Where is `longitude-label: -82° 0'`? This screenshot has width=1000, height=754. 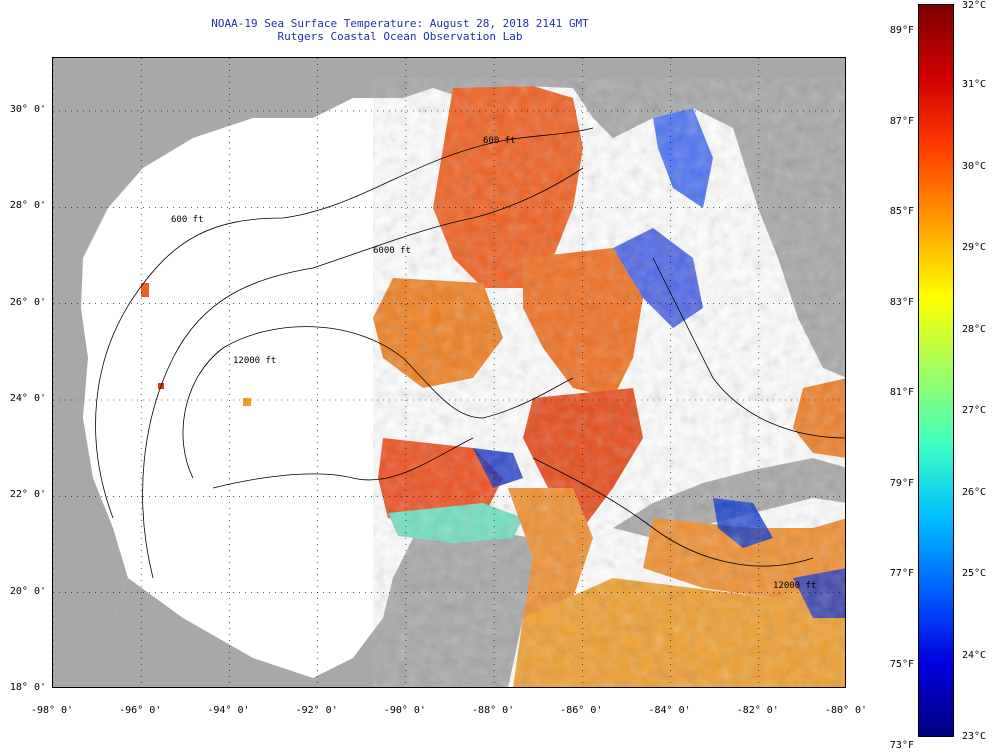 longitude-label: -82° 0' is located at coordinates (757, 710).